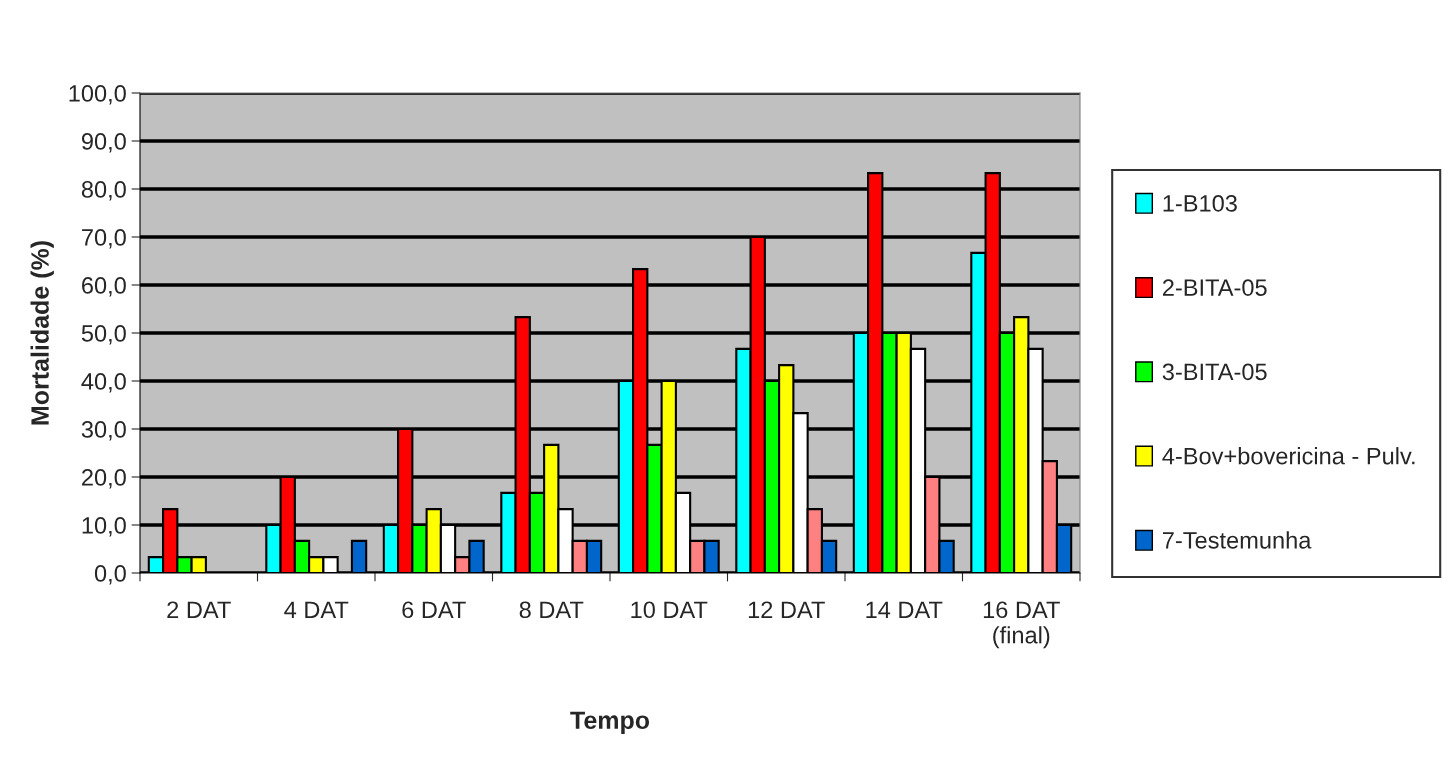 Image resolution: width=1456 pixels, height=778 pixels. Describe the element at coordinates (42, 333) in the screenshot. I see `y-axis-title: Mortalidade (%)` at that location.